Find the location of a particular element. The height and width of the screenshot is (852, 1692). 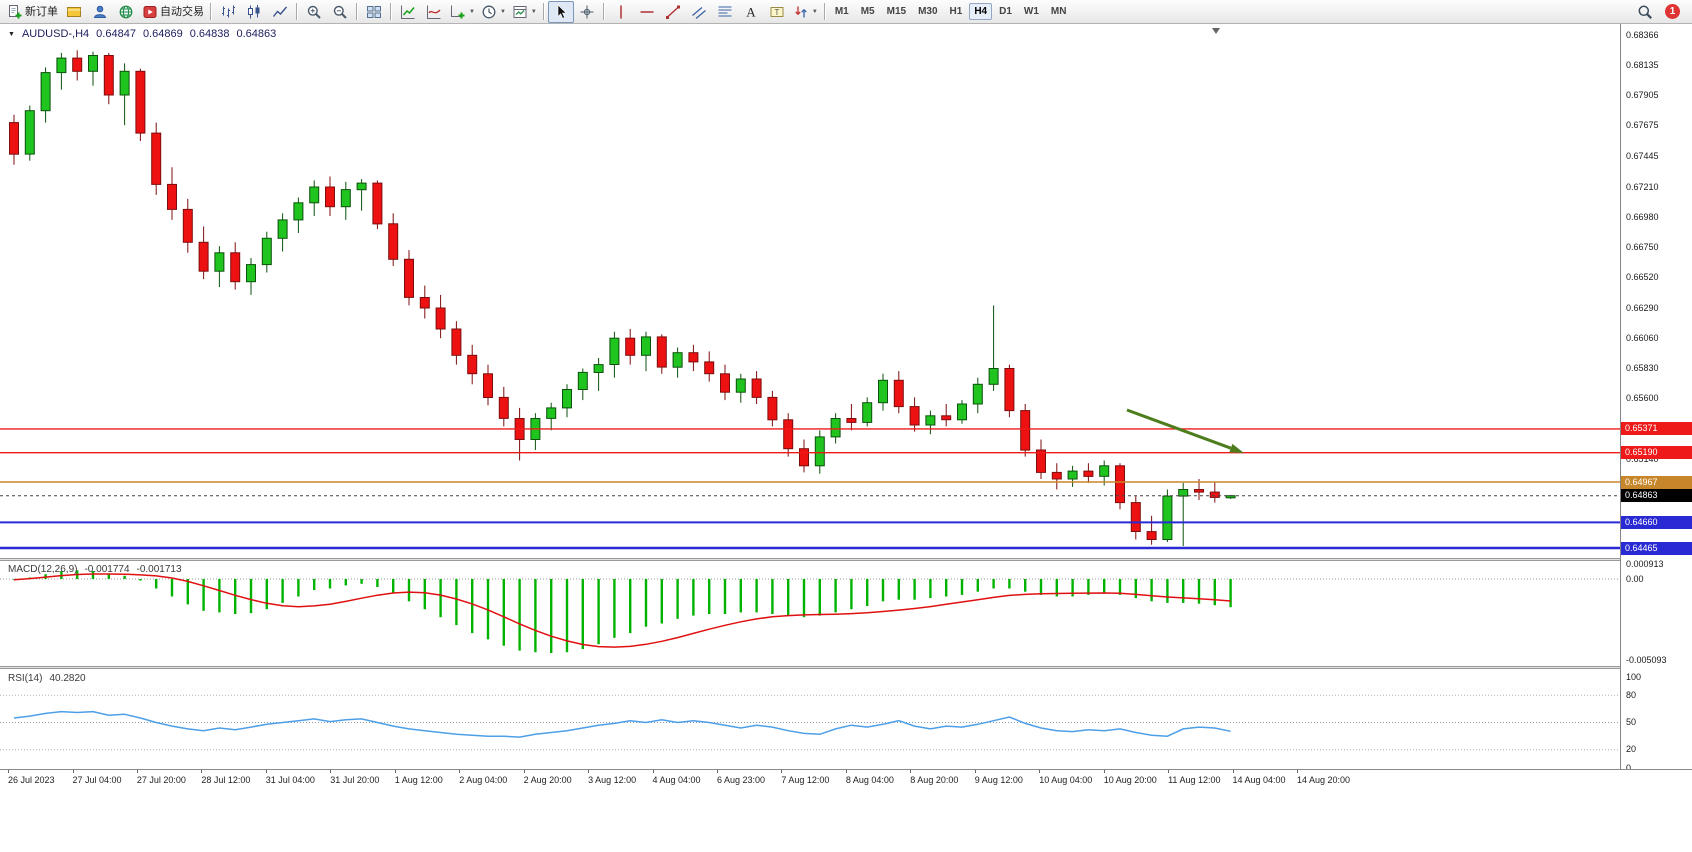

timeframe-button-d1: D1 is located at coordinates (1005, 11).